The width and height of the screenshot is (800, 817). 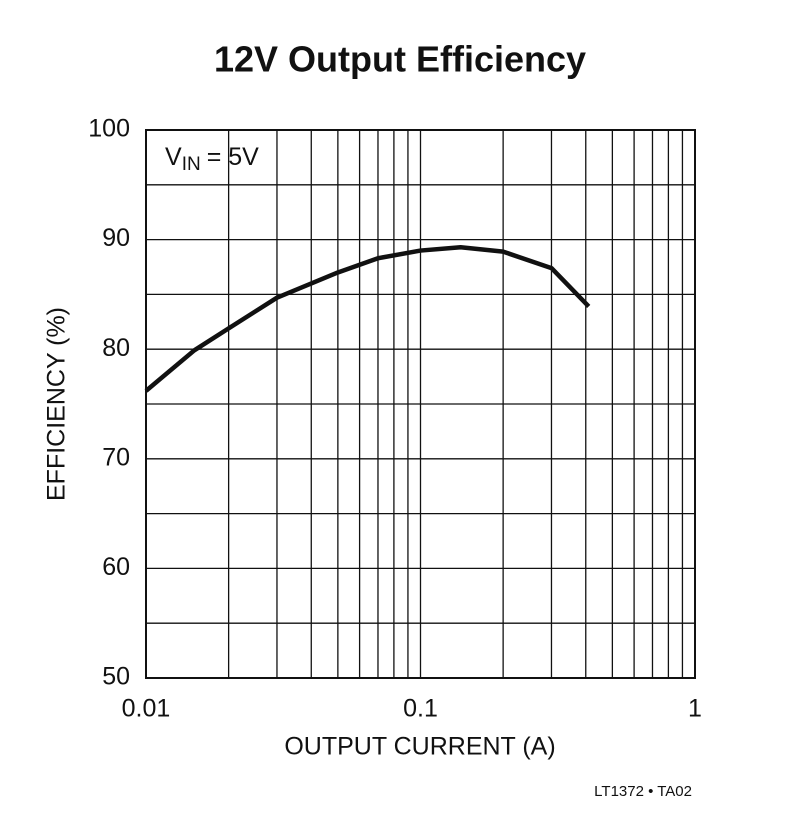 What do you see at coordinates (233, 157) in the screenshot?
I see `annotation-text: = 5V` at bounding box center [233, 157].